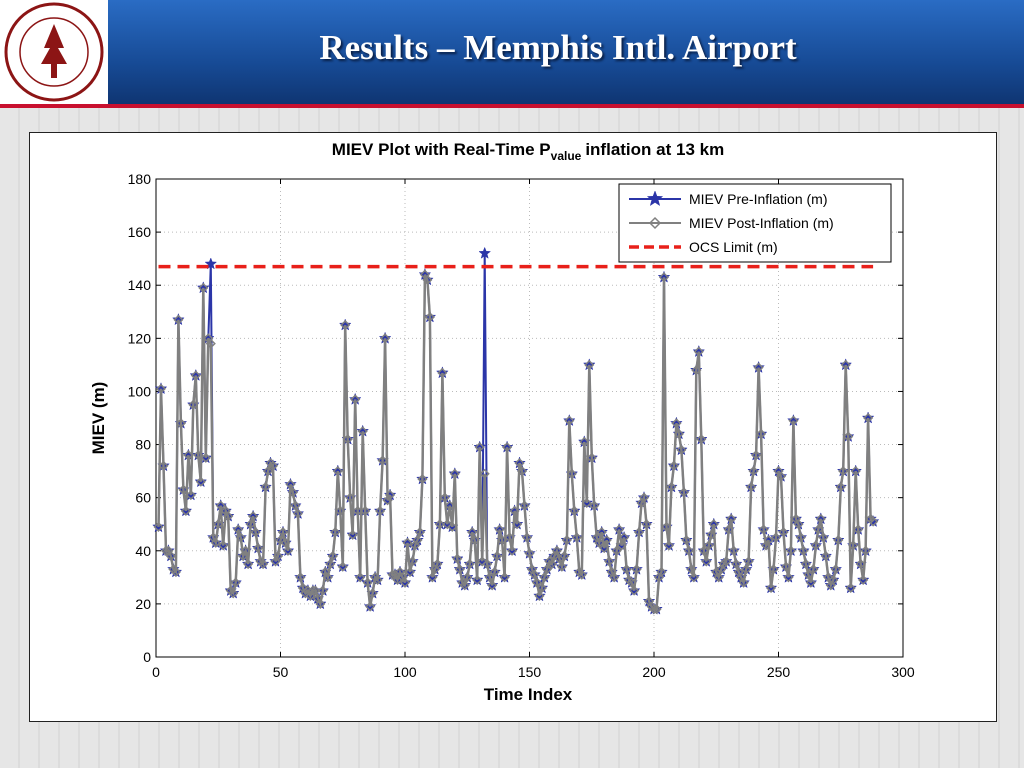  Describe the element at coordinates (140, 338) in the screenshot. I see `y-tick-label: 120` at that location.